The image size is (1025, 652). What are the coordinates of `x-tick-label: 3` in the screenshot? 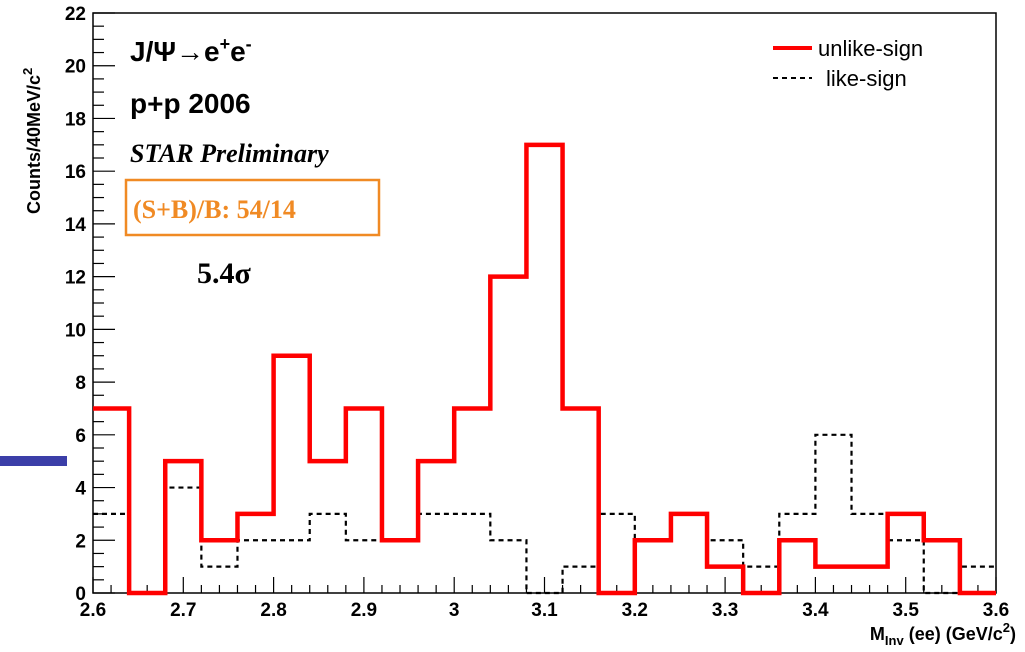 It's located at (454, 610).